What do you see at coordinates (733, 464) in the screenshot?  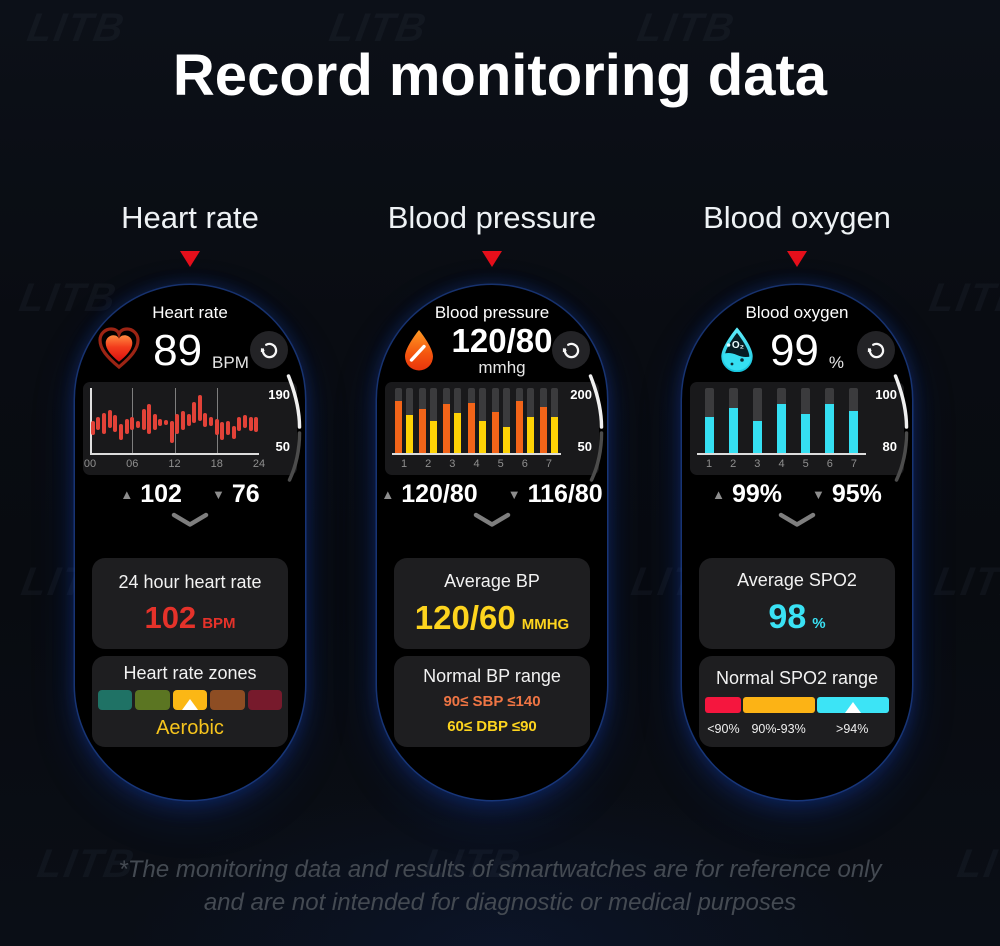 I see `x-tick-label: 2` at bounding box center [733, 464].